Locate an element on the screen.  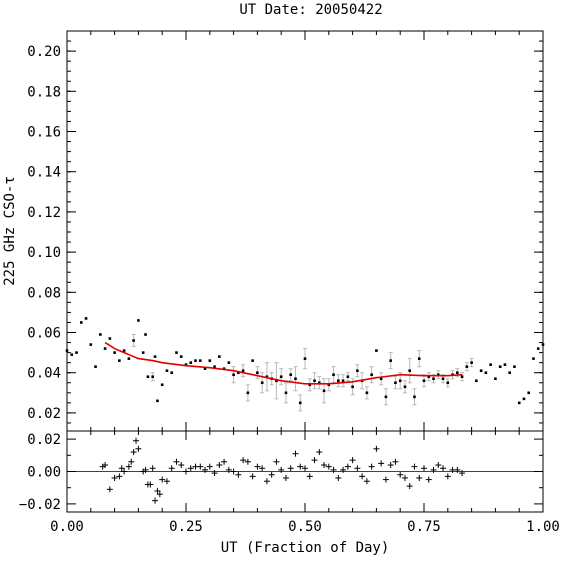
y-axis-label: 225 GHz CSO-τ is located at coordinates (10, 231).